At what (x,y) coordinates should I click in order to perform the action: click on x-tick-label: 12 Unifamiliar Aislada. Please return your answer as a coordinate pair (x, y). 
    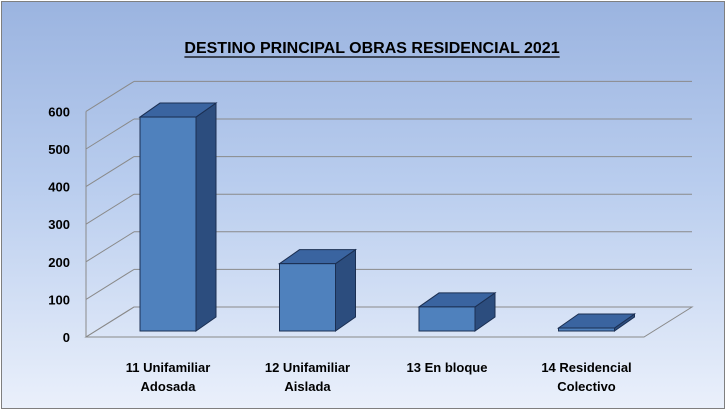
    Looking at the image, I should click on (307, 377).